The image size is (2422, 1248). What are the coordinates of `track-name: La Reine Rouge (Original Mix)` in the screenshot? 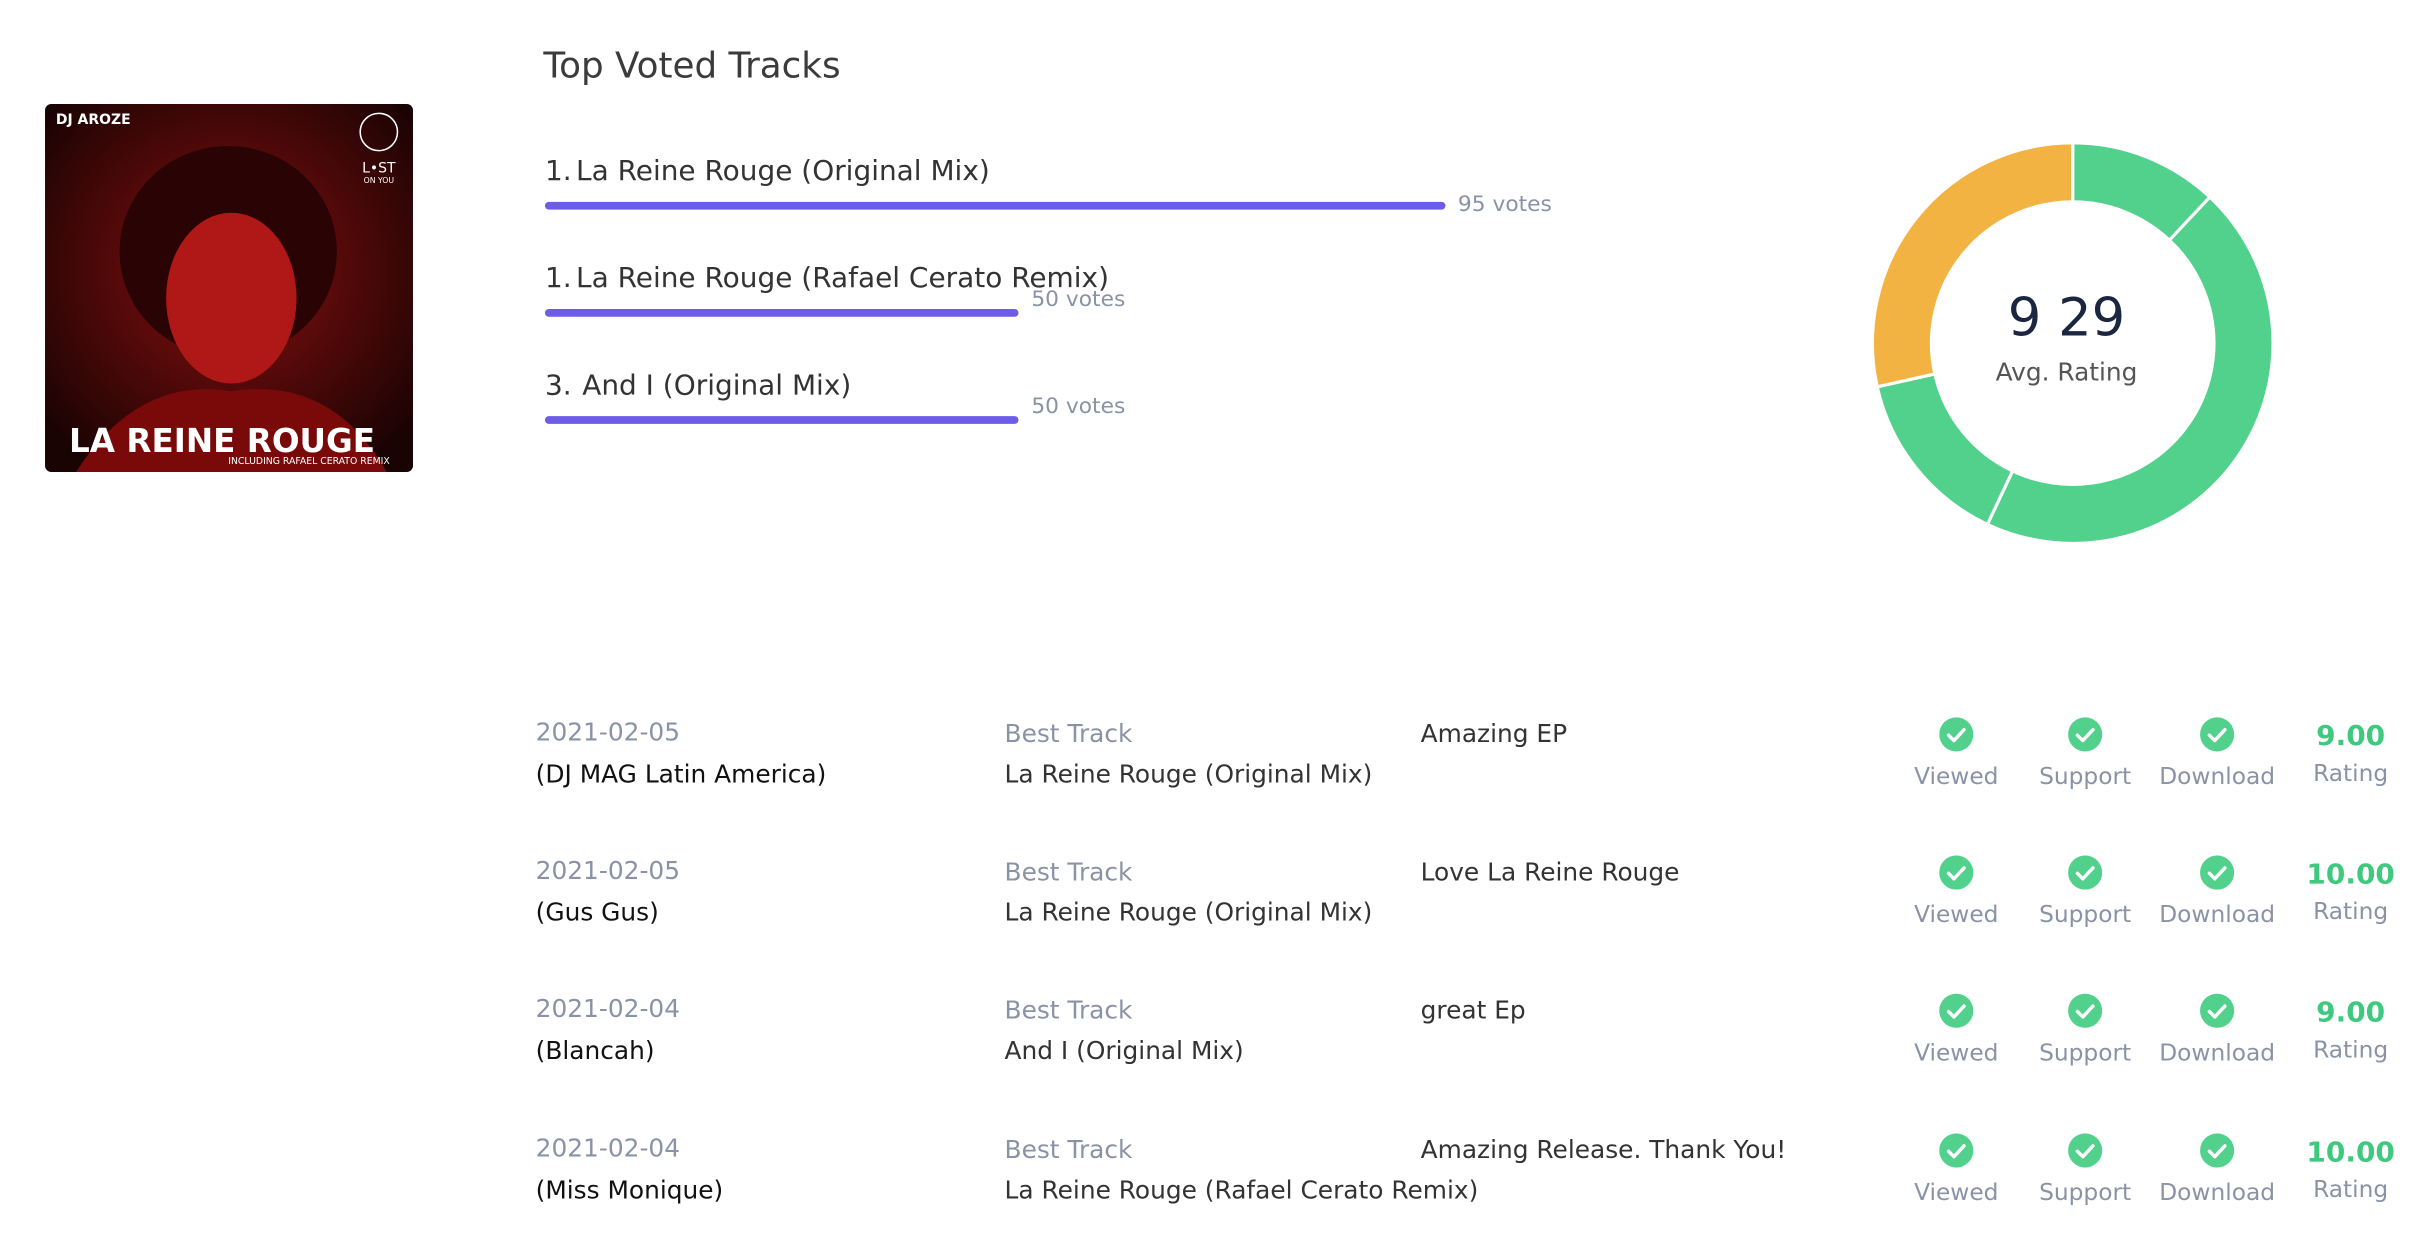 It's located at (783, 171).